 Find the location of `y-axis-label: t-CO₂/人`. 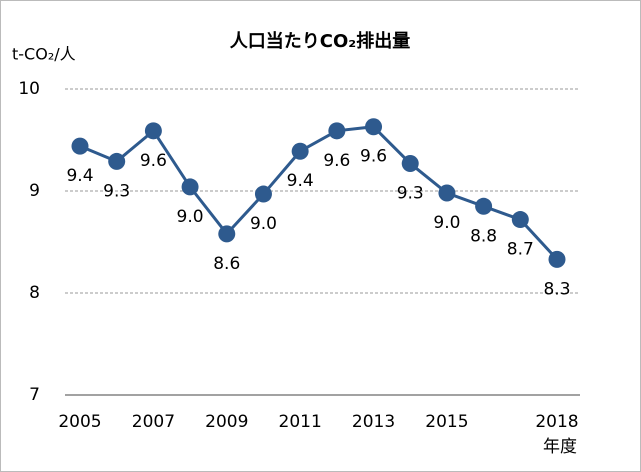

y-axis-label: t-CO₂/人 is located at coordinates (44, 54).